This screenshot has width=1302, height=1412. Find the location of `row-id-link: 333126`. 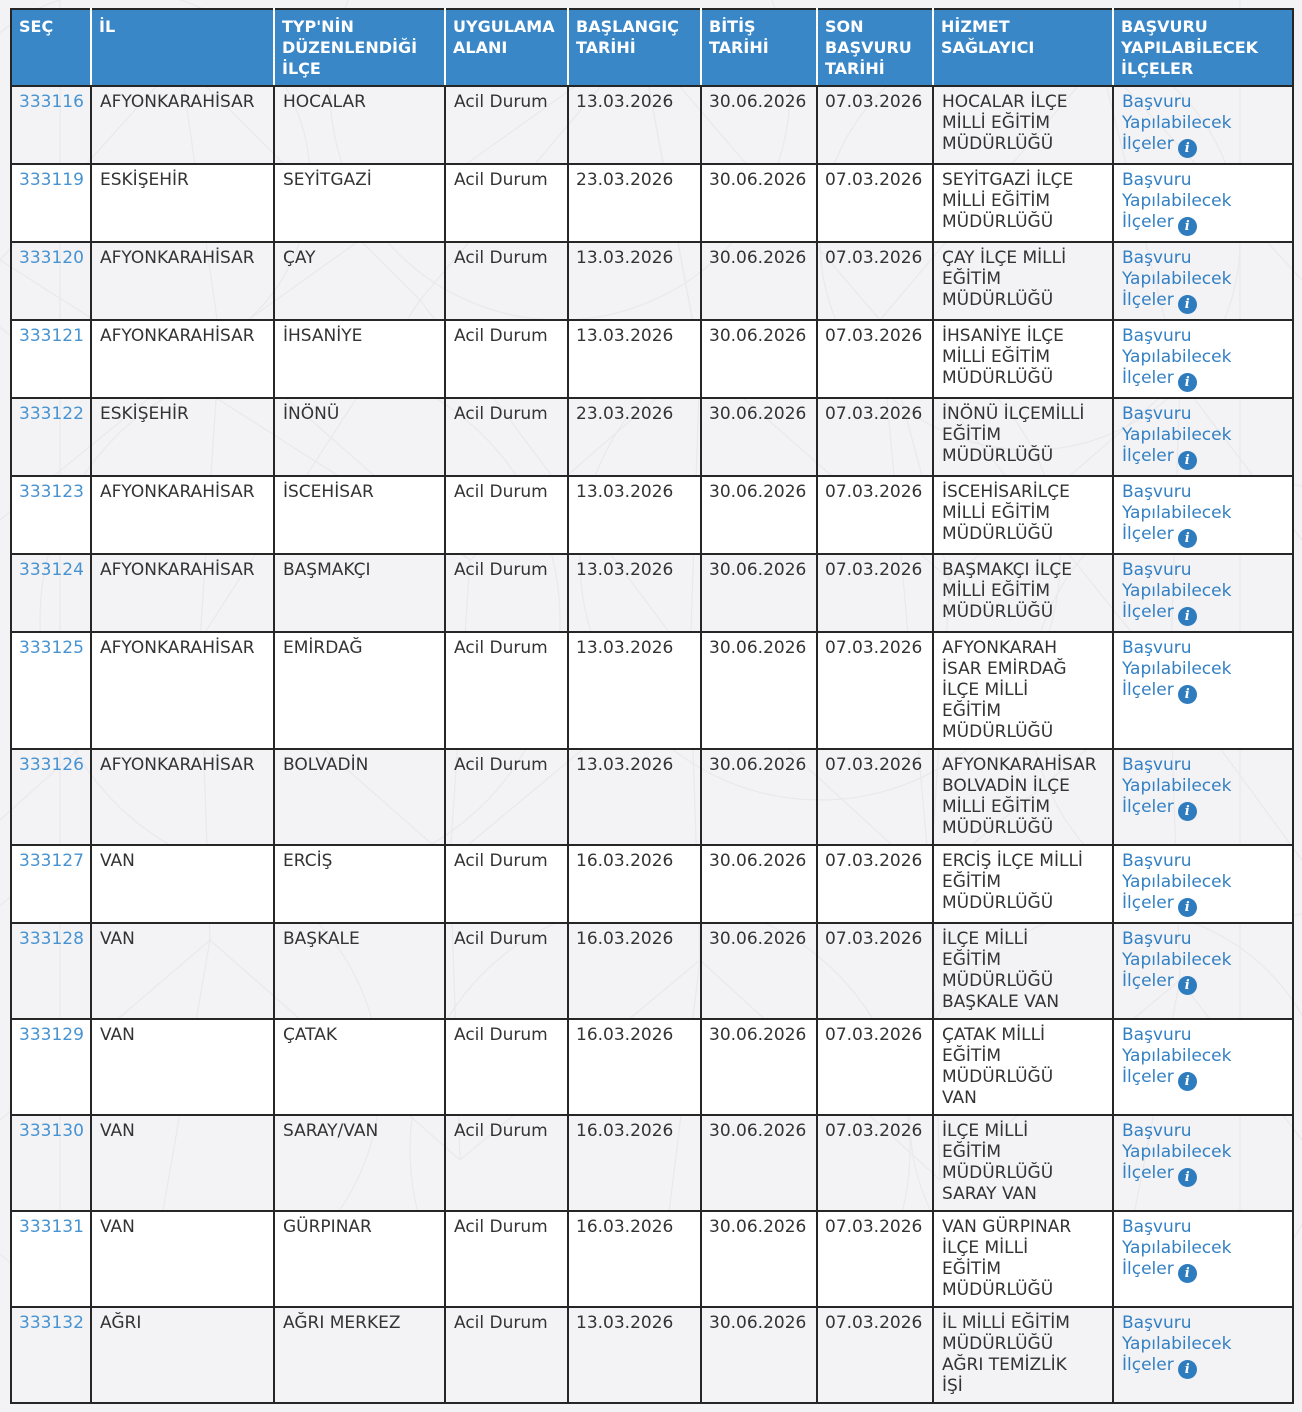

row-id-link: 333126 is located at coordinates (51, 765).